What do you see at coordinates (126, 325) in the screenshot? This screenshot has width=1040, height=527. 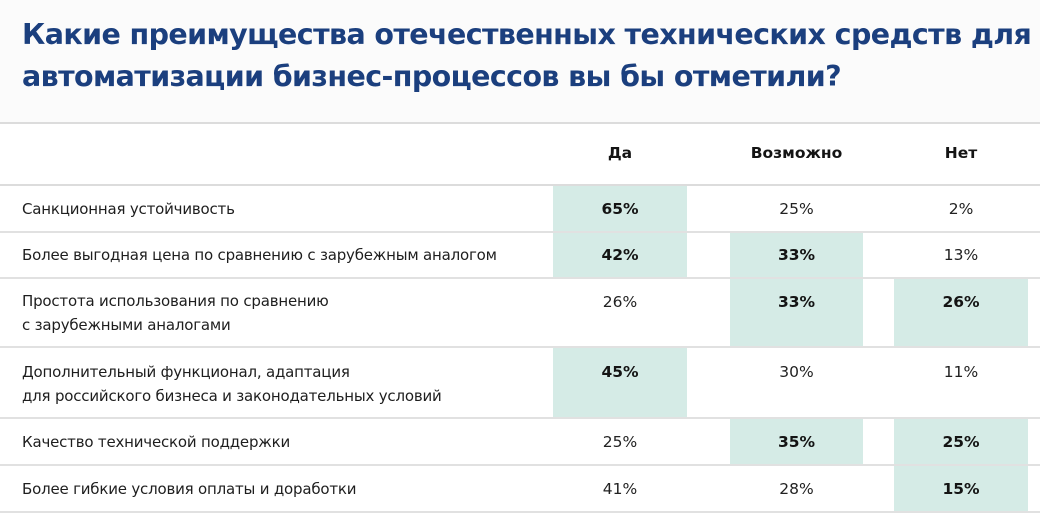 I see `row-label-usability-line-2: с зарубежными аналогами` at bounding box center [126, 325].